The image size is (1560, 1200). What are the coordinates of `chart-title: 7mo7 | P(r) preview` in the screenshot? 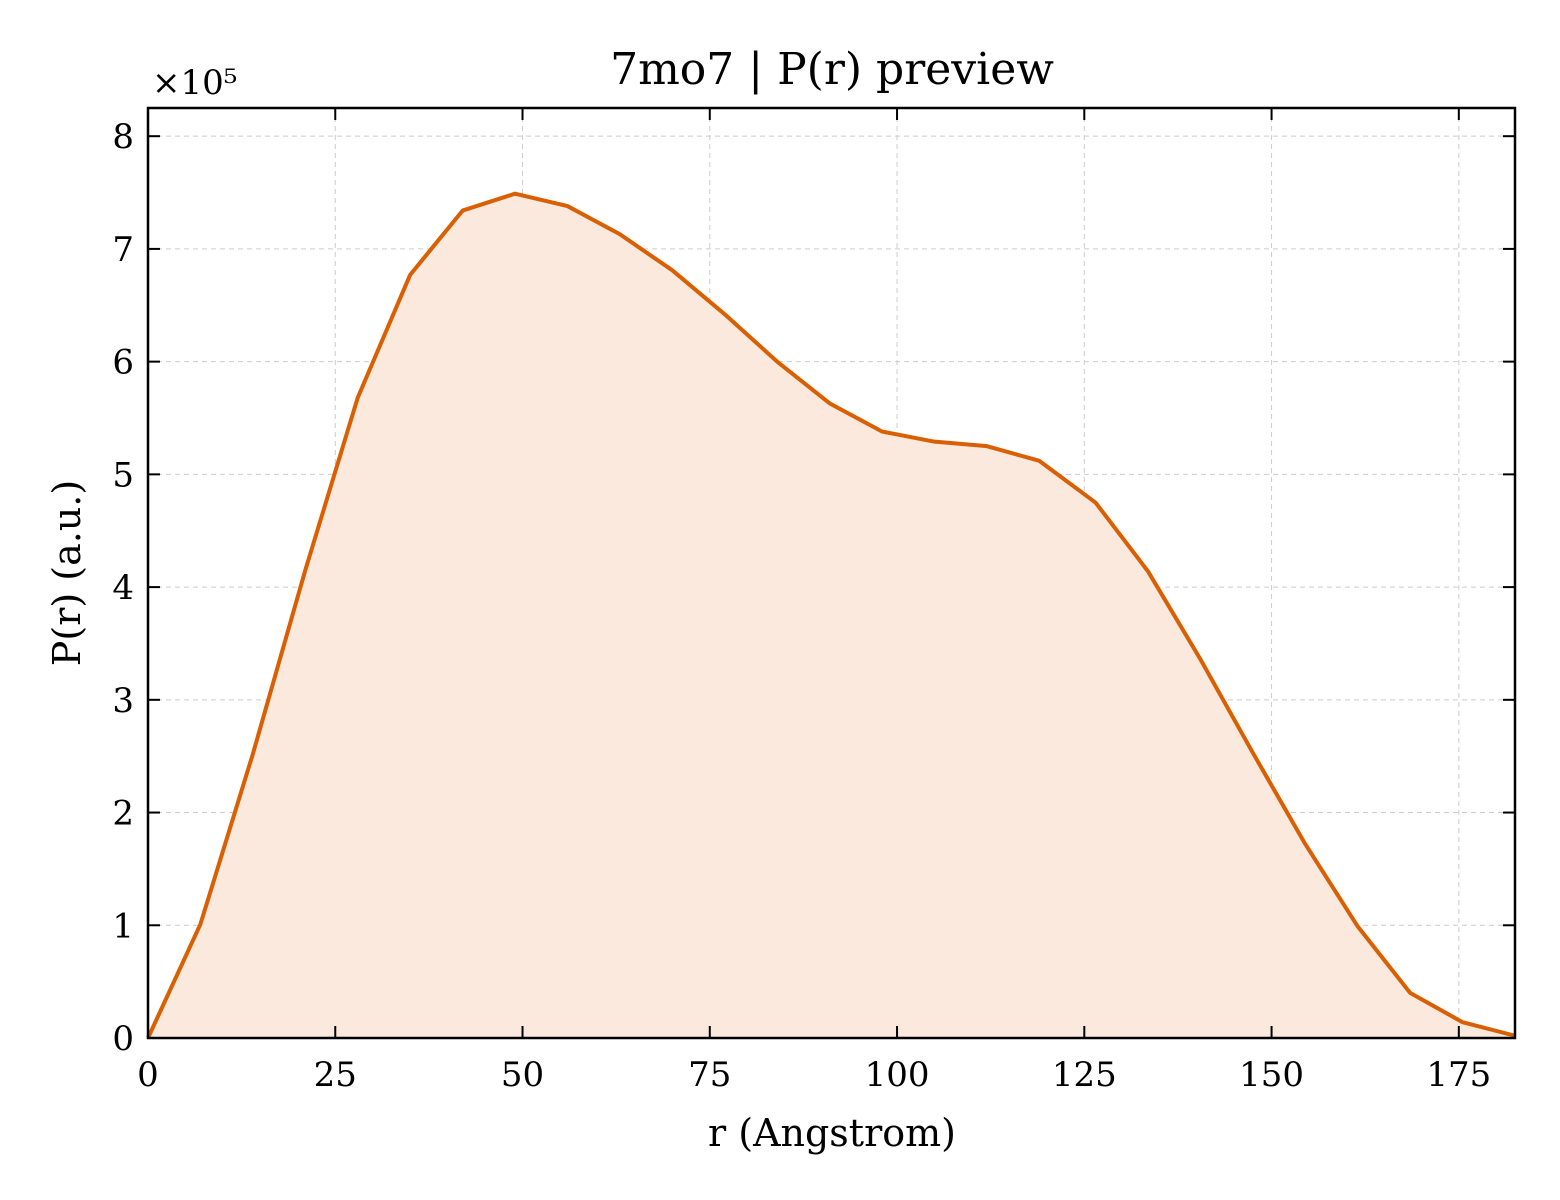 It's located at (832, 69).